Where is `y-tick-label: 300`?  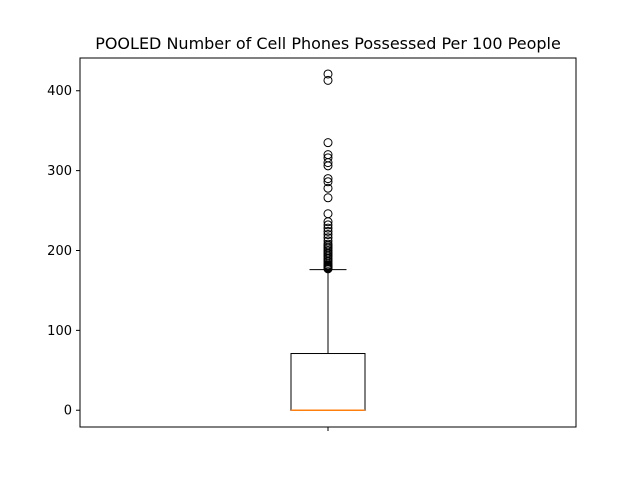 y-tick-label: 300 is located at coordinates (59, 171).